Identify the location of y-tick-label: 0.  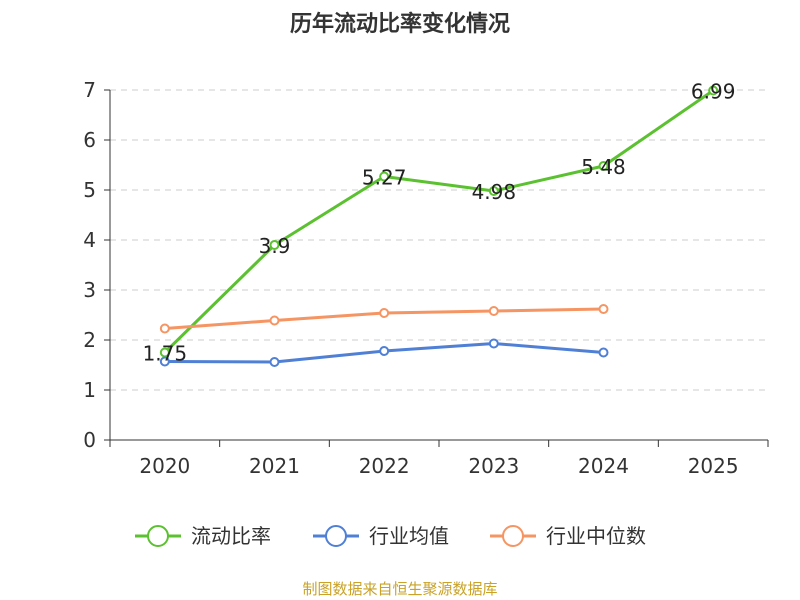
(89, 440).